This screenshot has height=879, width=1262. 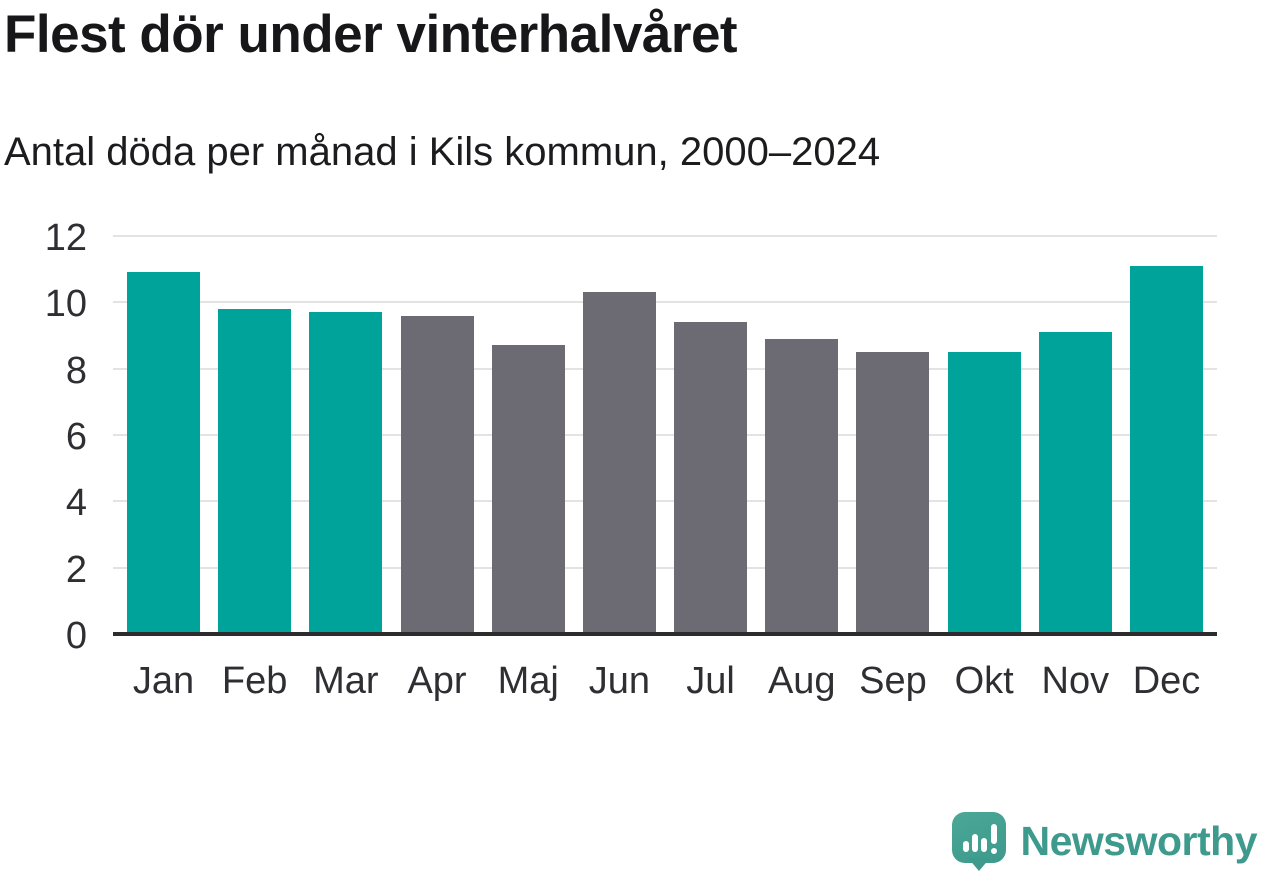 I want to click on bar-maj, so click(x=528, y=489).